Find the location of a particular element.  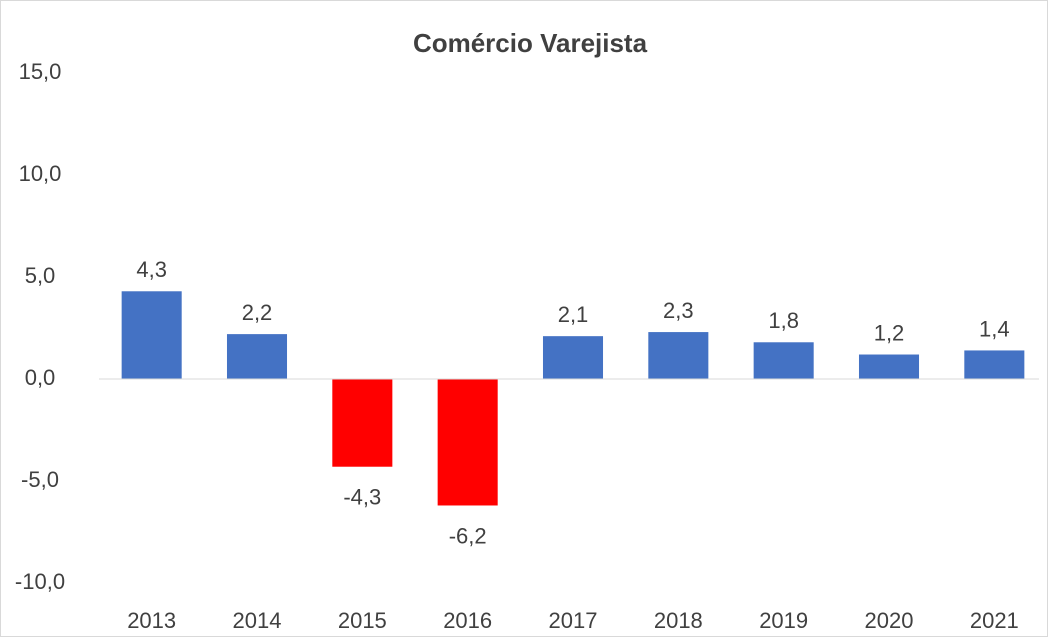

x-tick-label: 2013 is located at coordinates (151, 620).